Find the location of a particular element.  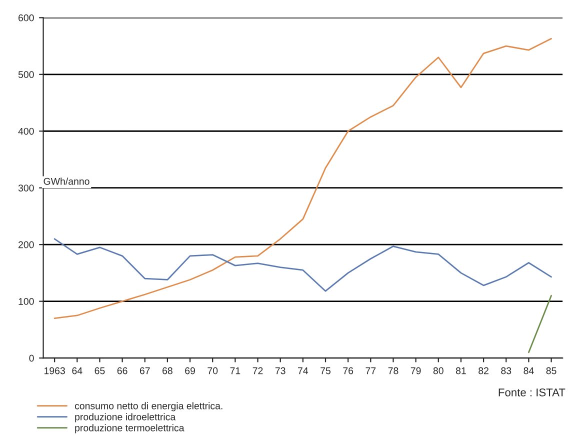

x-tick-label: 65 is located at coordinates (99, 370).